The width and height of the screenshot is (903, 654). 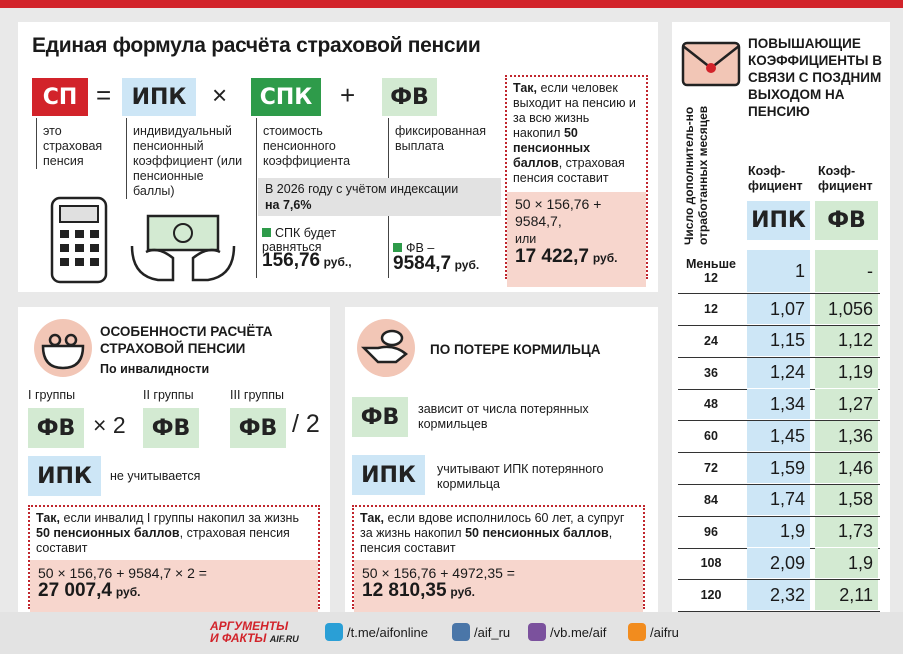 What do you see at coordinates (256, 45) in the screenshot?
I see `formula-title: Единая формула расчёта страховой пенсии` at bounding box center [256, 45].